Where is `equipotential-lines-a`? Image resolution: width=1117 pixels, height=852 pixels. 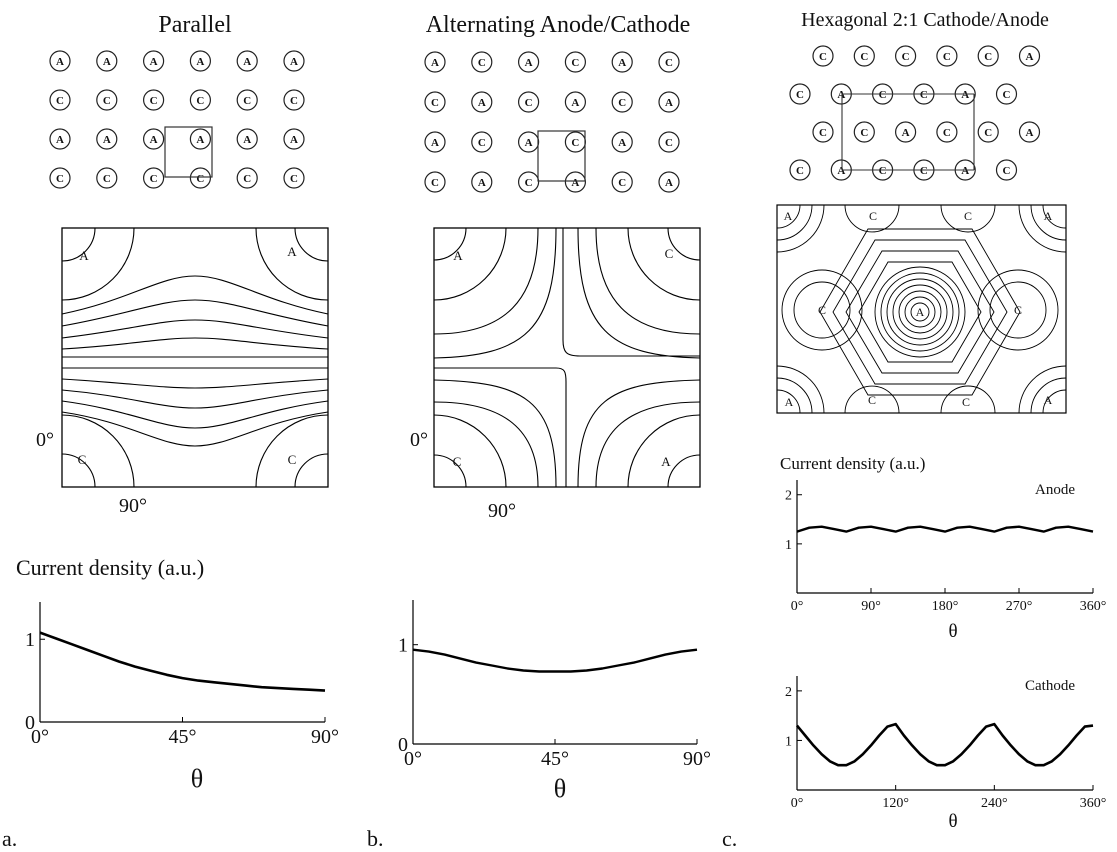 equipotential-lines-a is located at coordinates (195, 357).